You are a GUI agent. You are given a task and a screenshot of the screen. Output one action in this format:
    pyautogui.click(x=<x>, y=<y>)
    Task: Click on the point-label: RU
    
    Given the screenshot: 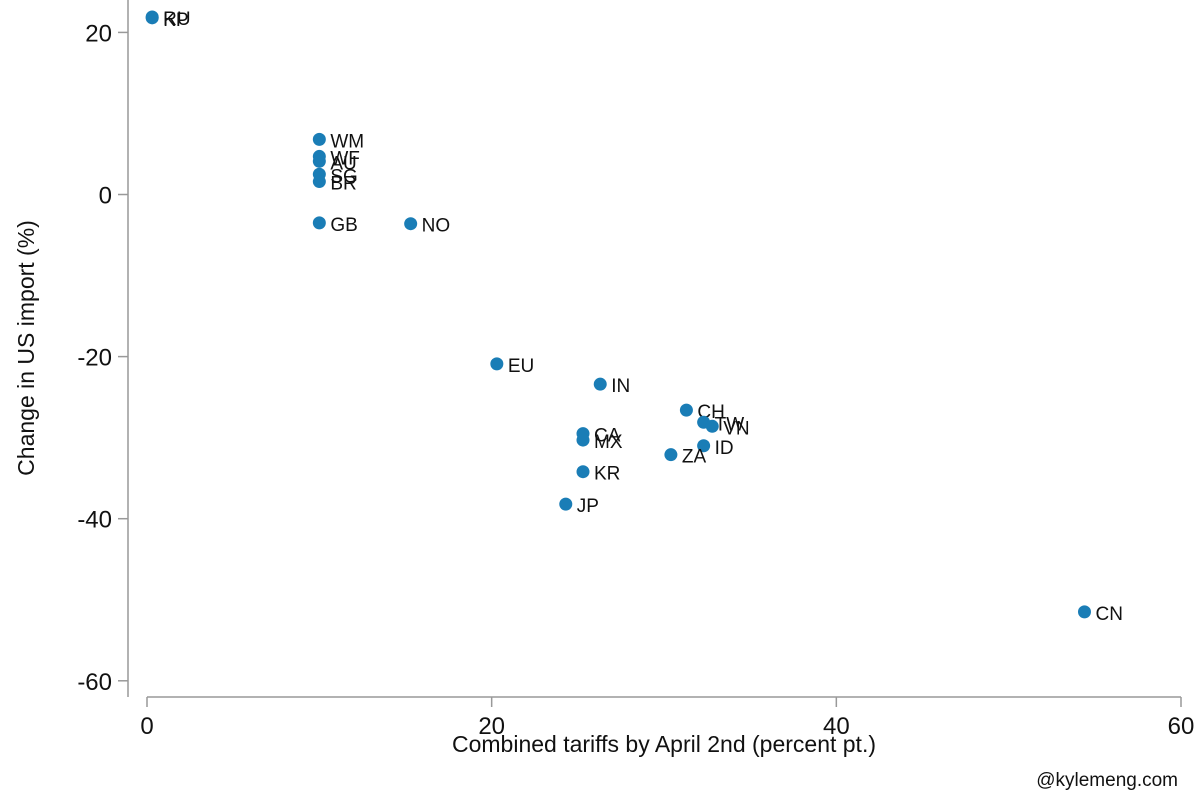 What is the action you would take?
    pyautogui.click(x=176, y=19)
    